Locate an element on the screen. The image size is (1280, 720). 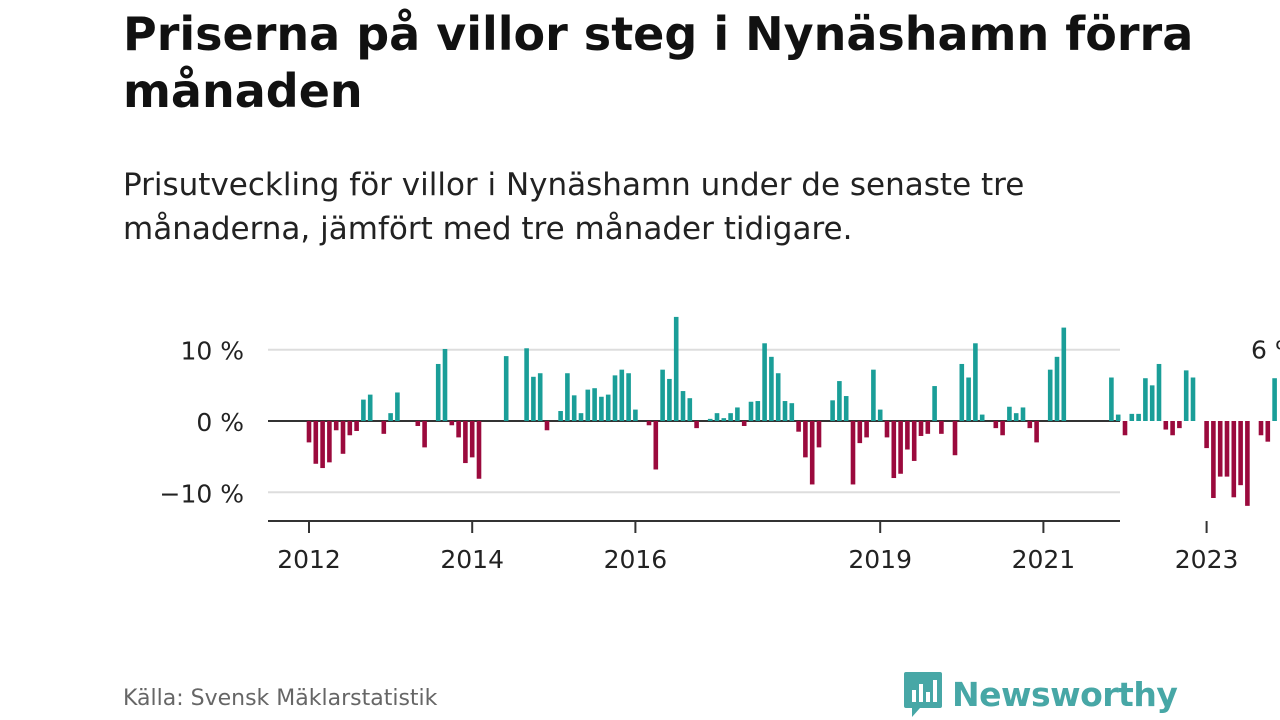
x-tick-label: 2019 is located at coordinates (880, 559).